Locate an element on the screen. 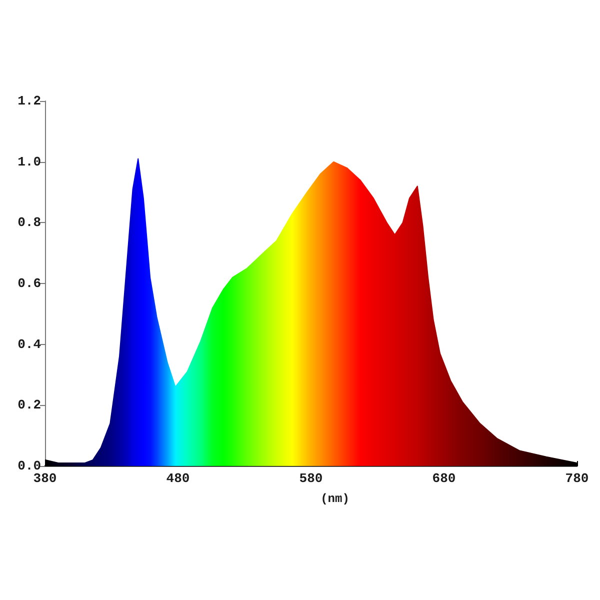  y-tick-label: 1.2 is located at coordinates (30, 101).